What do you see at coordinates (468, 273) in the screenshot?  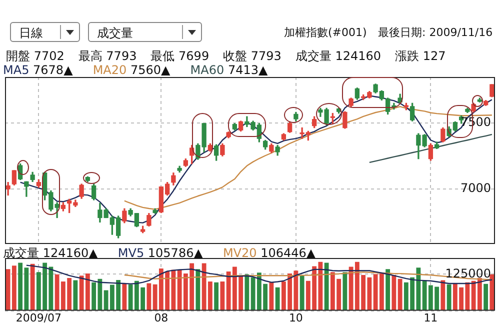 I see `y-tick-label: 125000` at bounding box center [468, 273].